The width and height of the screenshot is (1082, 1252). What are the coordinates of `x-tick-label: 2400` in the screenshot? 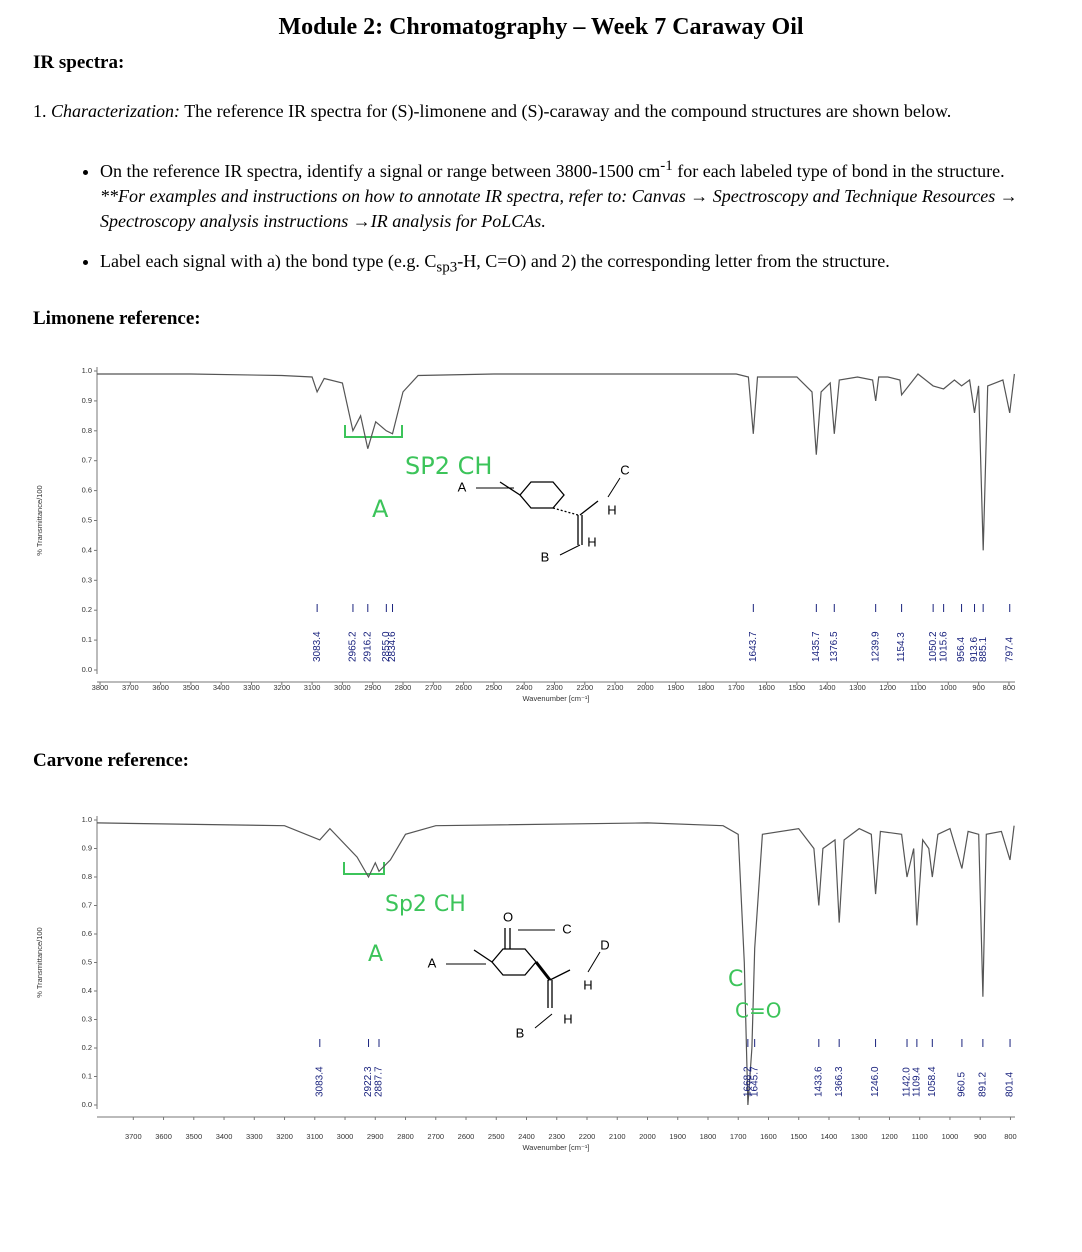 It's located at (524, 687).